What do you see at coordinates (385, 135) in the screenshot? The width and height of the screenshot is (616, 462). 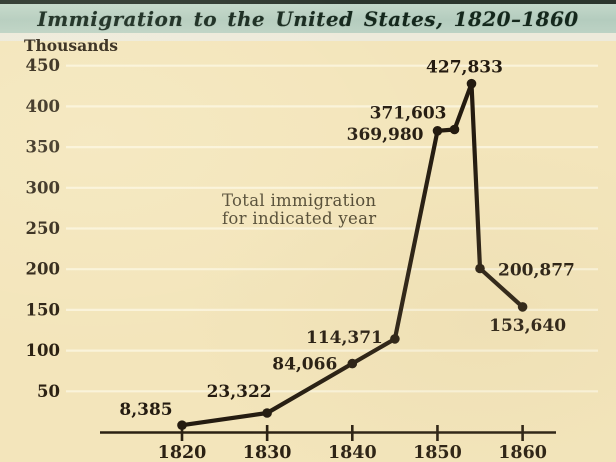 I see `data-point-label: 369,980` at bounding box center [385, 135].